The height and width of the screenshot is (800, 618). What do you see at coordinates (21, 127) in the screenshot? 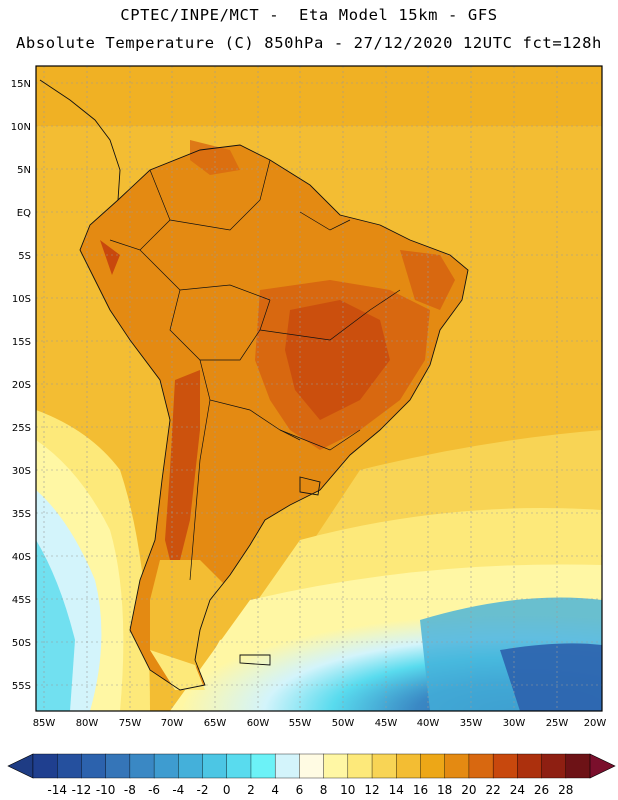
I see `lat-label: 10N` at bounding box center [21, 127].